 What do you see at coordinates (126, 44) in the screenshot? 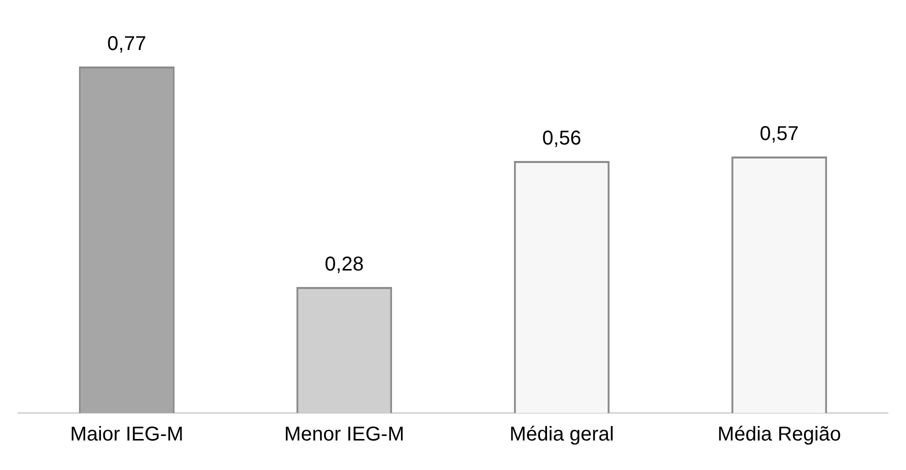
I see `data-label: 0,77` at bounding box center [126, 44].